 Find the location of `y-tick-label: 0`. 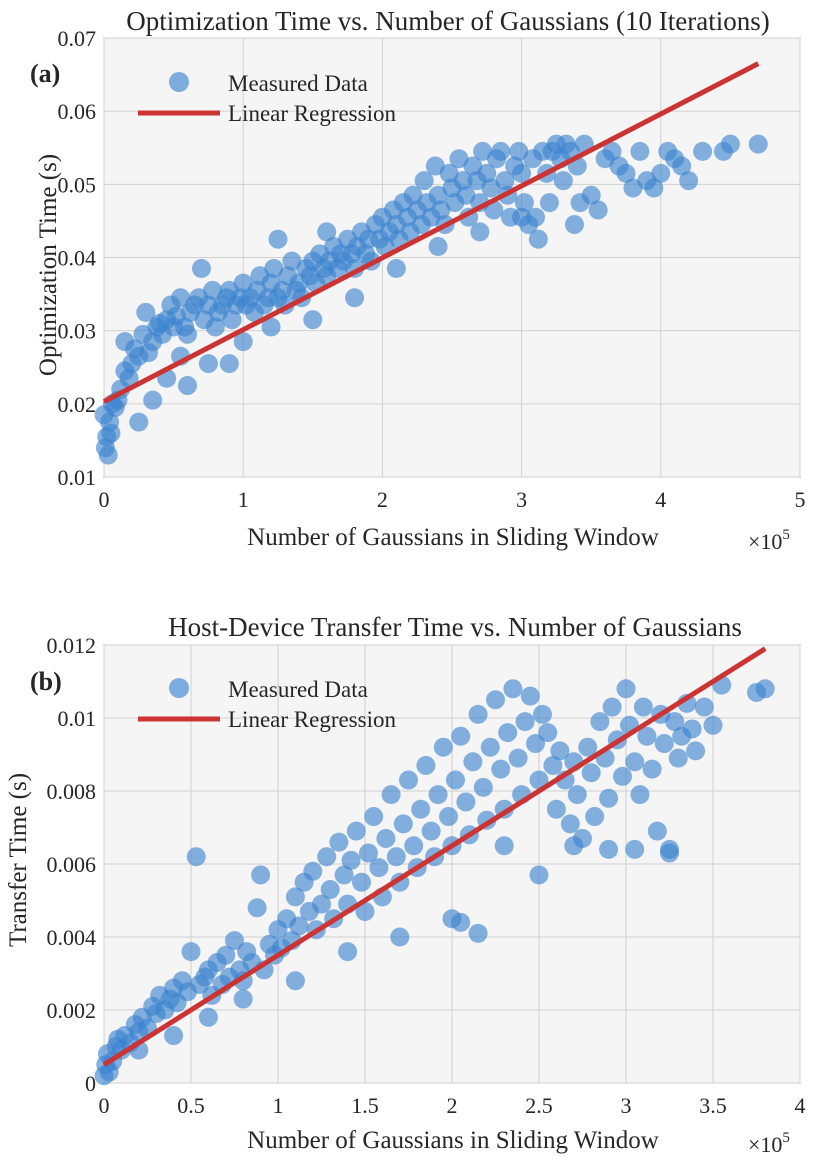

y-tick-label: 0 is located at coordinates (90, 1083).